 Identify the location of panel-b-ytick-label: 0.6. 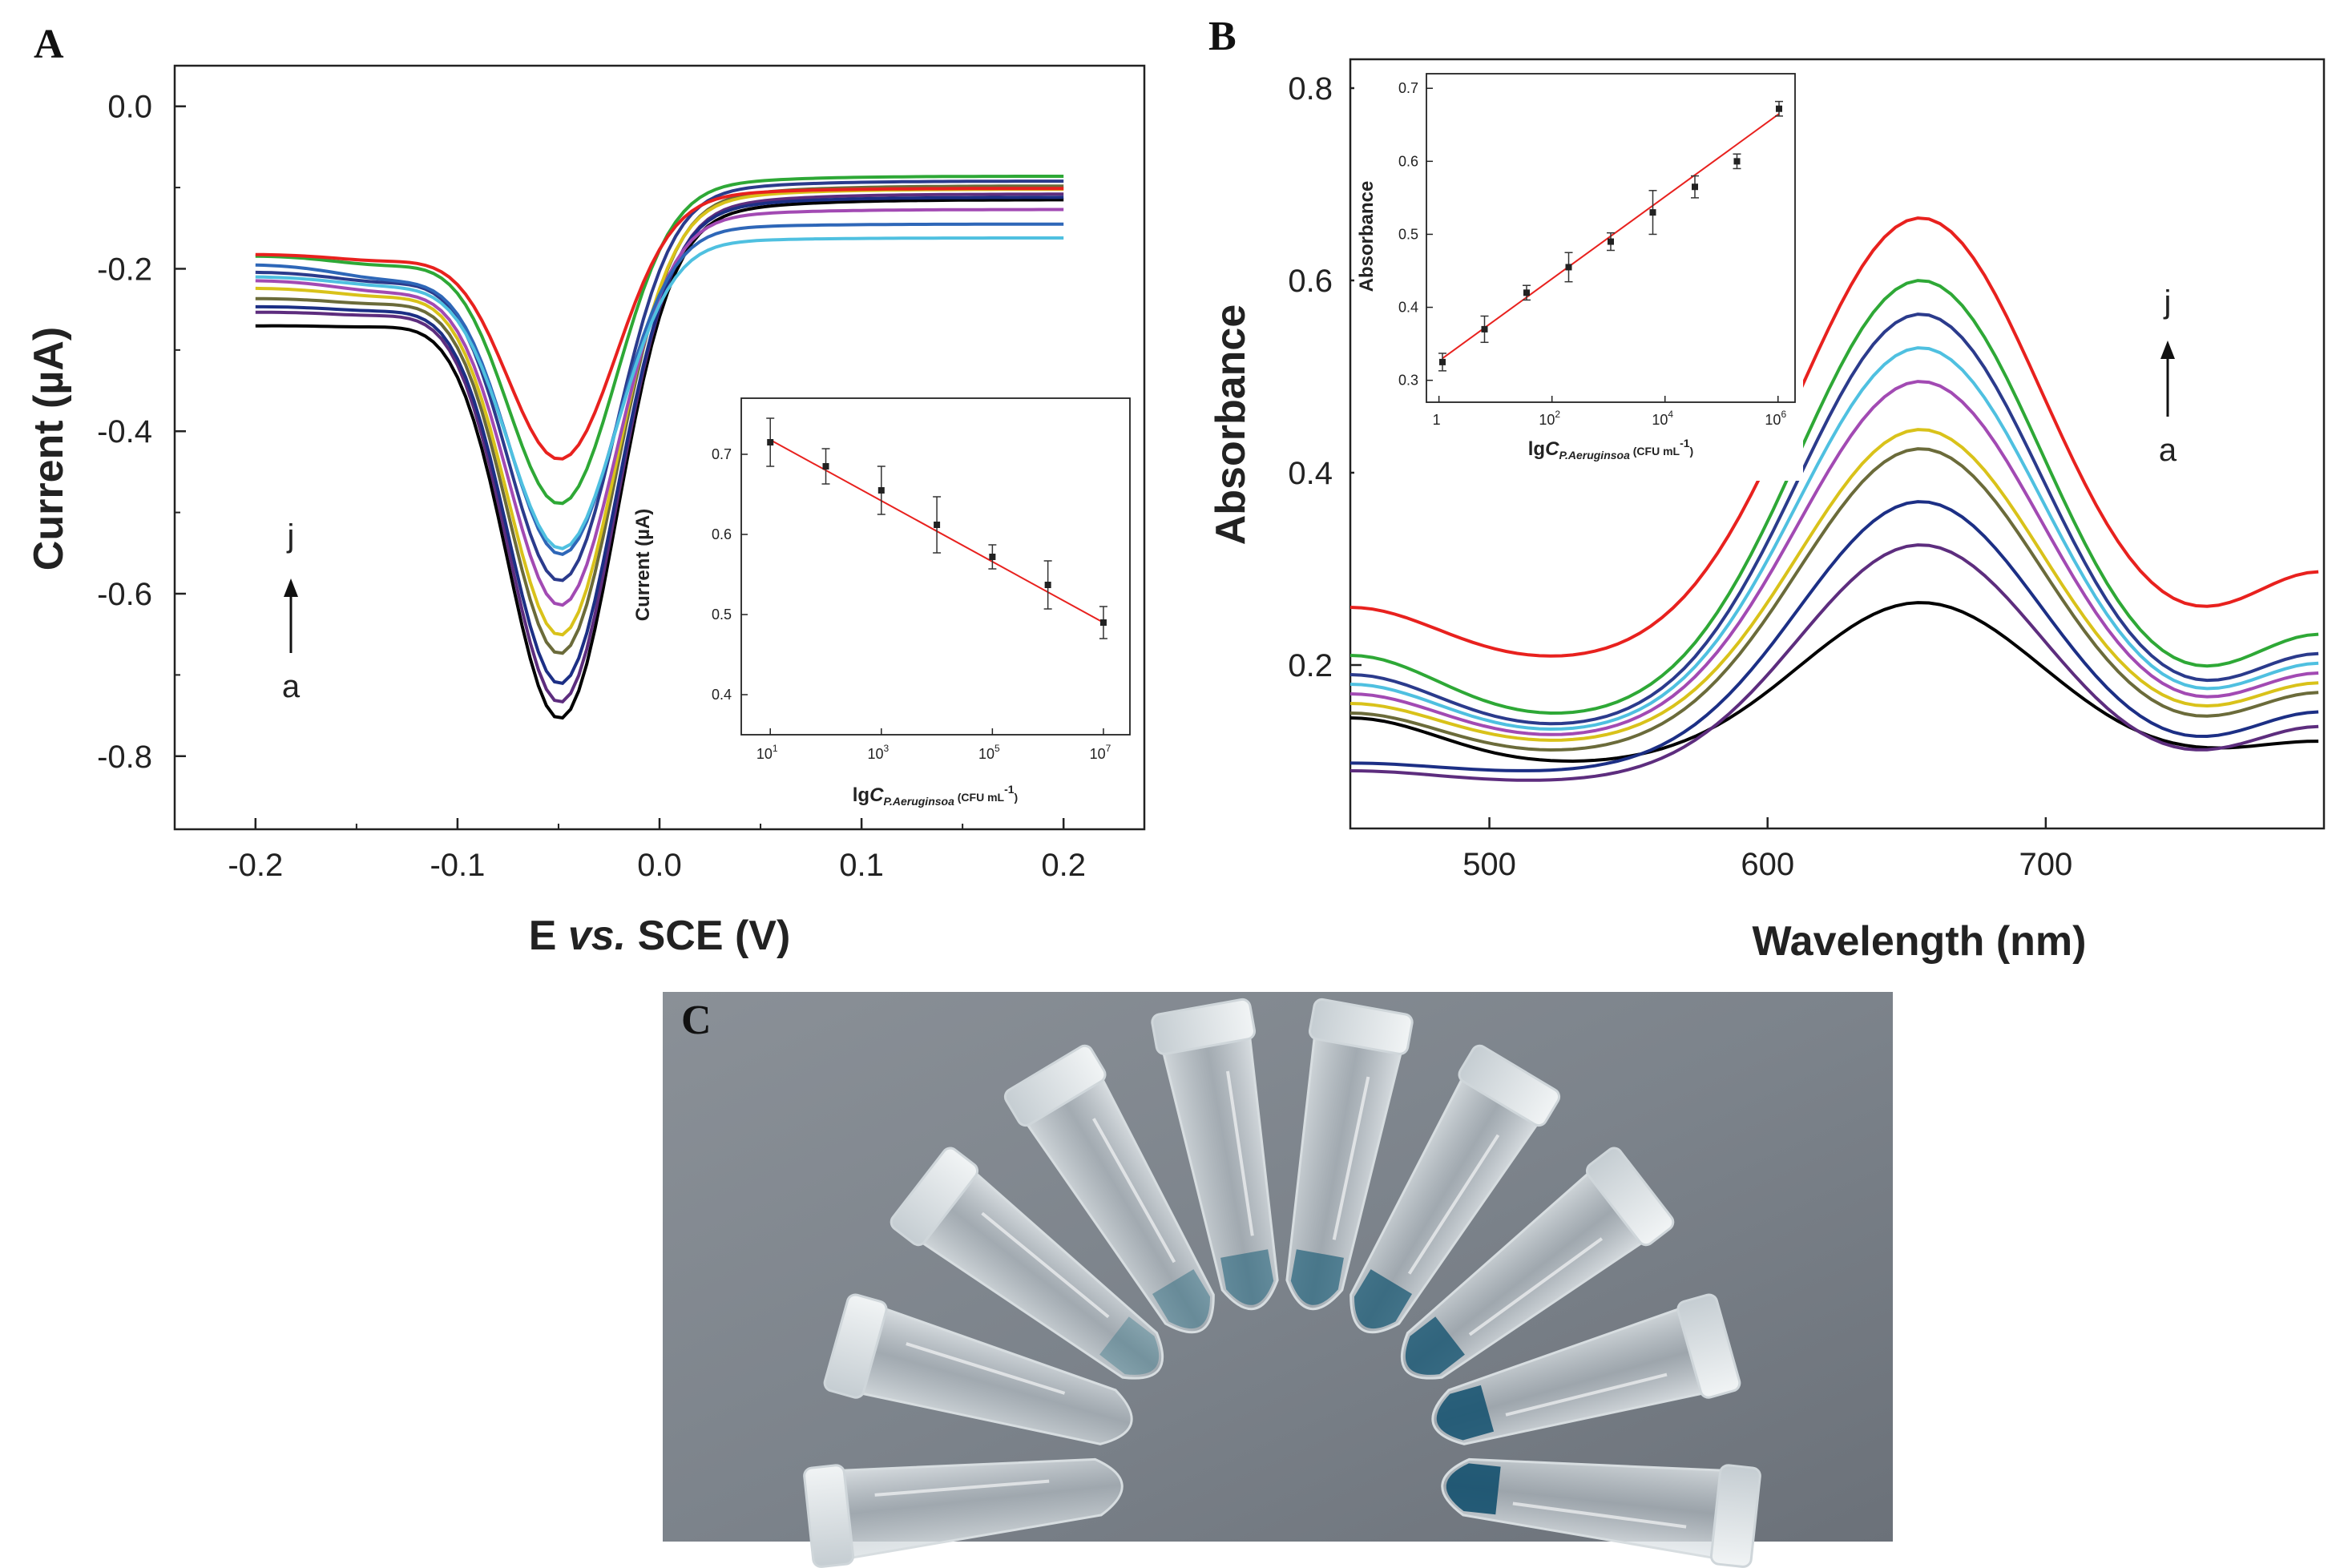
(1310, 281).